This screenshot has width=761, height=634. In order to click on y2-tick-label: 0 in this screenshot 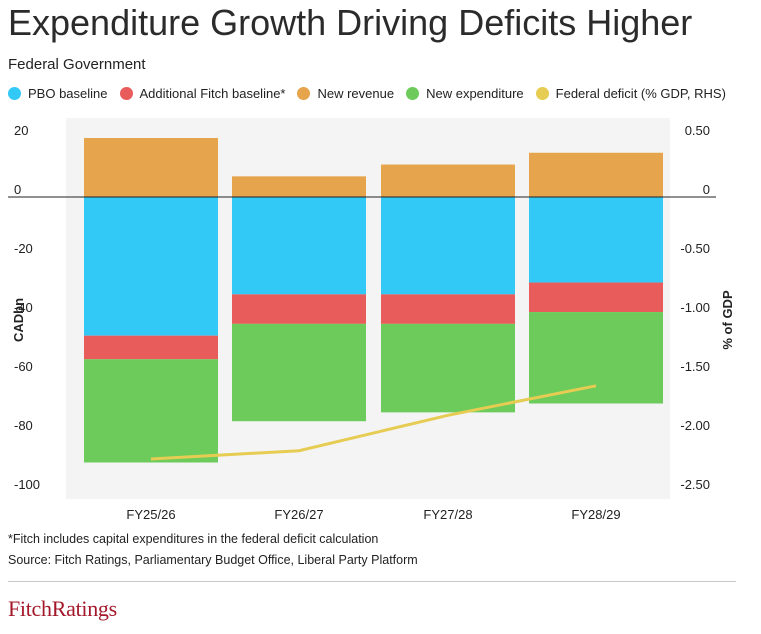, I will do `click(706, 189)`.